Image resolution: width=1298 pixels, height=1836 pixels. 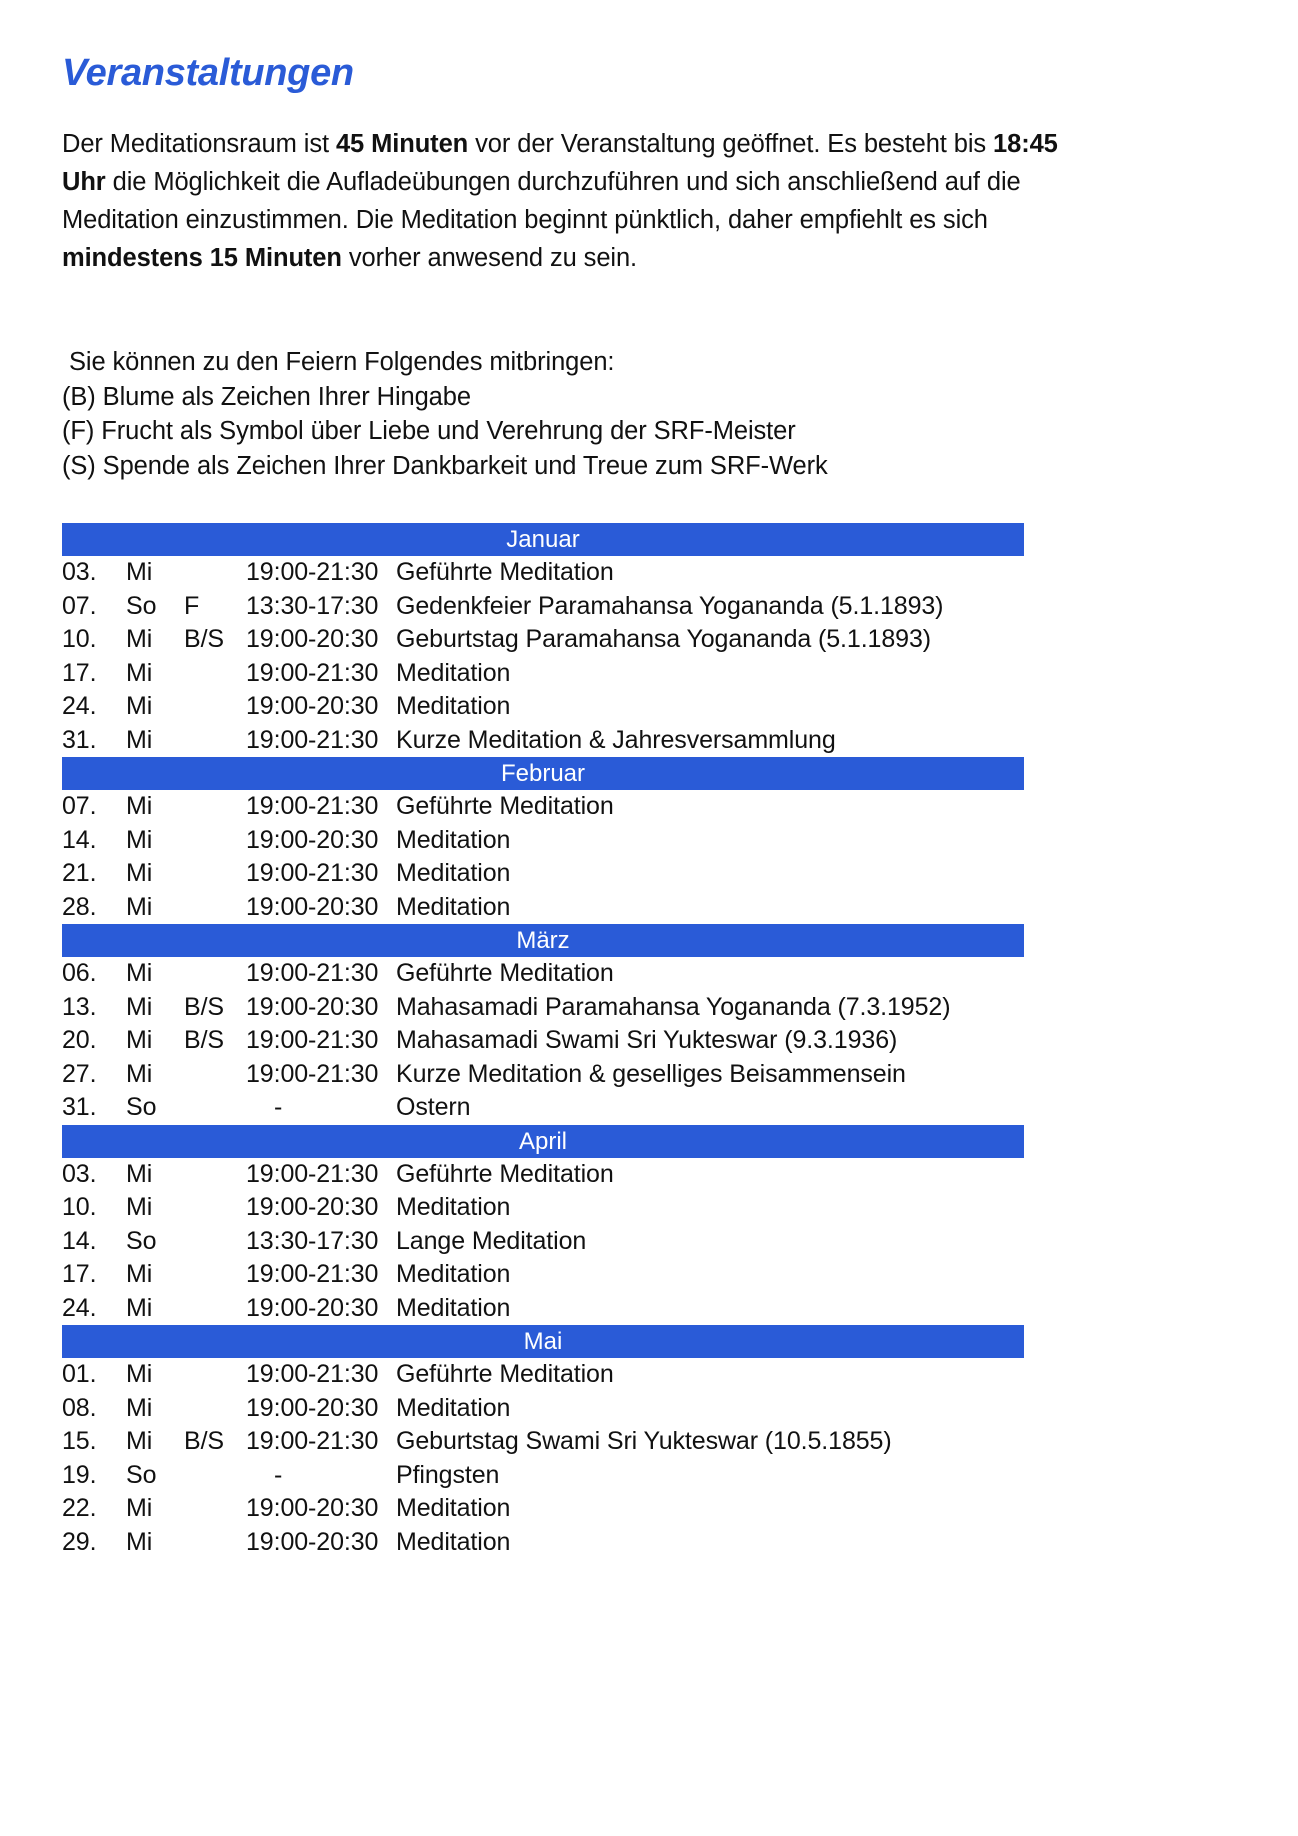 What do you see at coordinates (79, 806) in the screenshot?
I see `day-cell: 07.` at bounding box center [79, 806].